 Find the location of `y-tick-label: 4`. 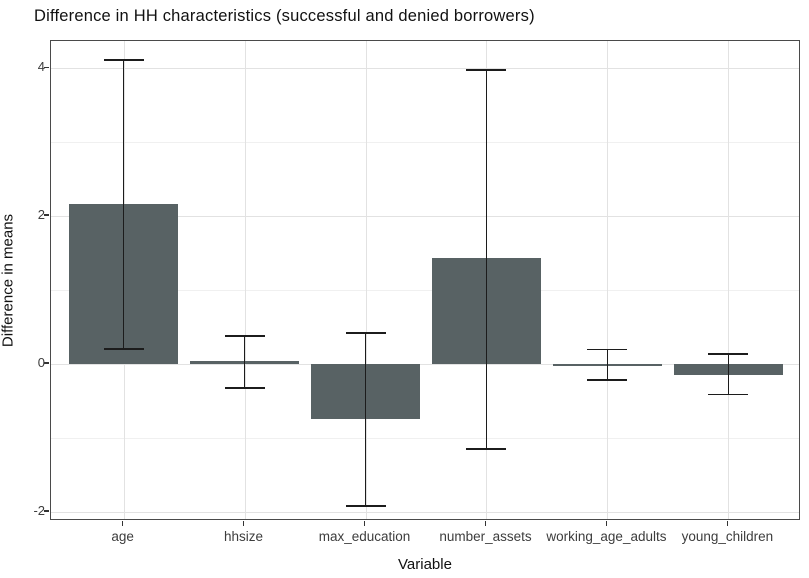

y-tick-label: 4 is located at coordinates (41, 67).